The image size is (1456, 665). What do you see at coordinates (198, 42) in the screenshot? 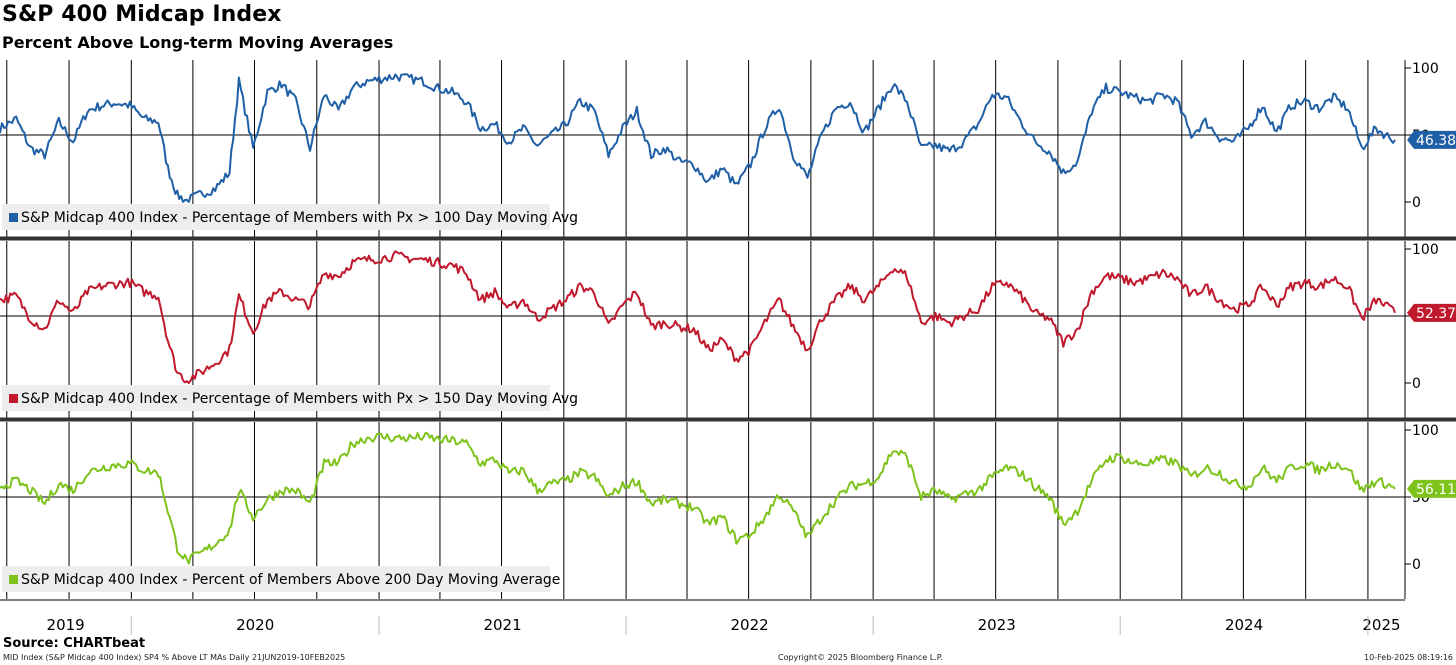
I see `chart-subtitle: Percent Above Long-term Moving Averages` at bounding box center [198, 42].